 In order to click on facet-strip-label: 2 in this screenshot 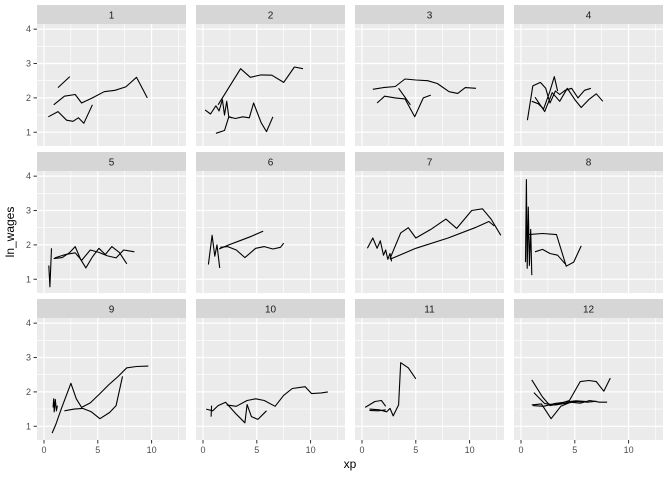, I will do `click(271, 16)`.